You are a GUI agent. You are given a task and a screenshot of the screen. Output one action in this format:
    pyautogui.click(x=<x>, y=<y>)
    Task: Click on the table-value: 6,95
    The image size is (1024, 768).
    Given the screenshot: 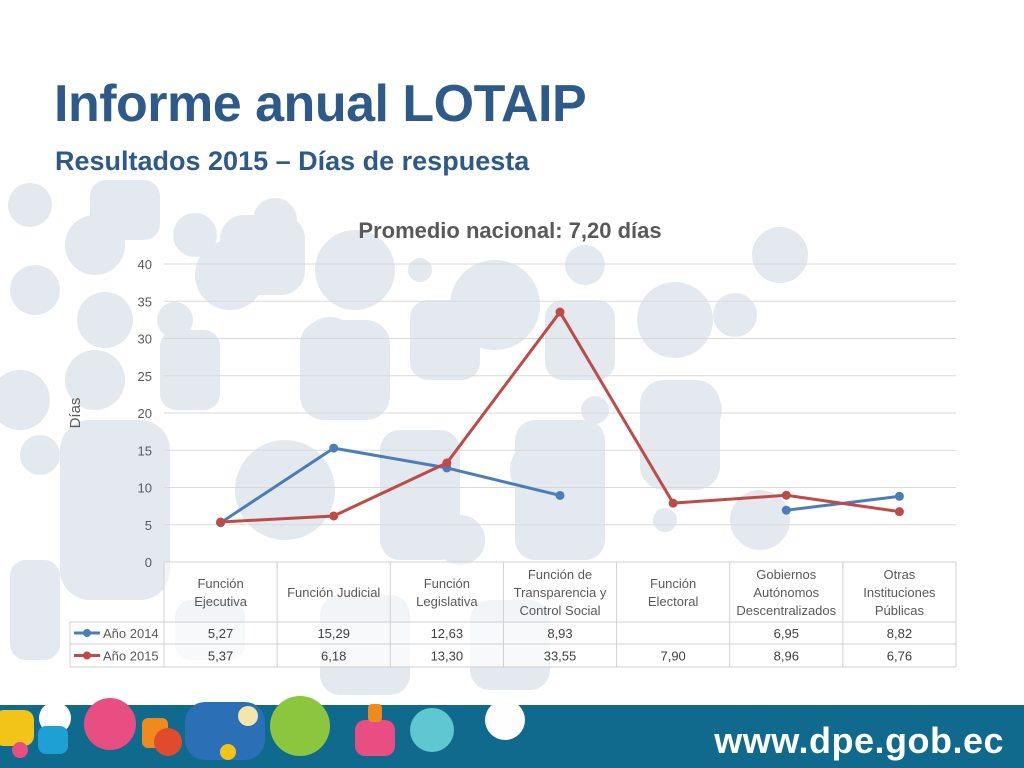 What is the action you would take?
    pyautogui.click(x=786, y=633)
    